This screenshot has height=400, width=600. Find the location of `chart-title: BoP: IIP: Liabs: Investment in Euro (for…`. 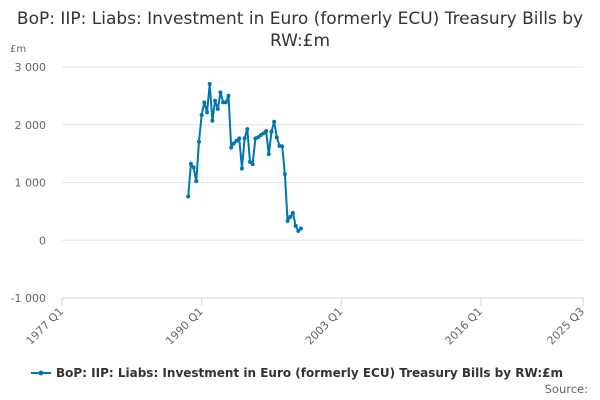

chart-title: BoP: IIP: Liabs: Investment in Euro (for… is located at coordinates (300, 30).